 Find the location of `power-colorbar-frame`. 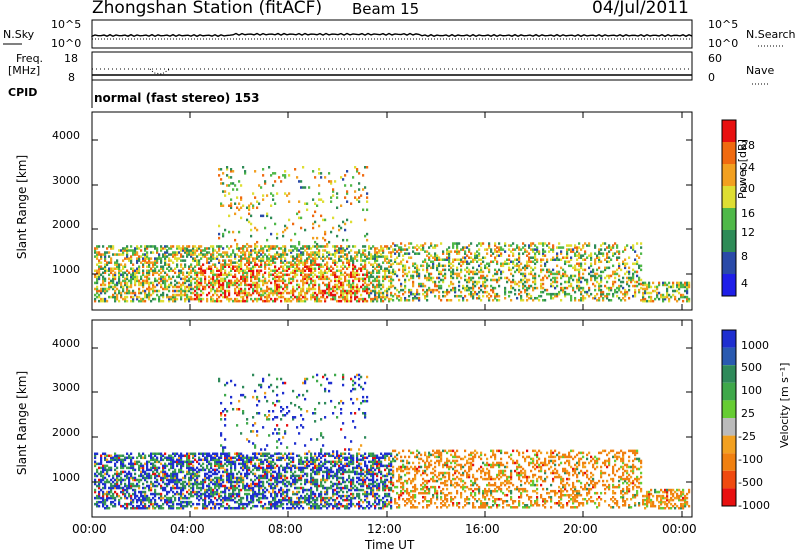

power-colorbar-frame is located at coordinates (729, 208).